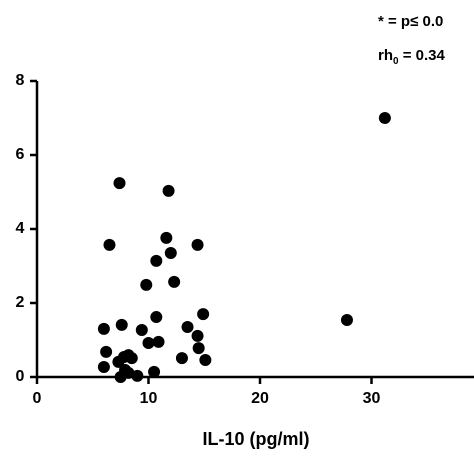 Image resolution: width=474 pixels, height=474 pixels. I want to click on y-tick-label: 4, so click(20, 228).